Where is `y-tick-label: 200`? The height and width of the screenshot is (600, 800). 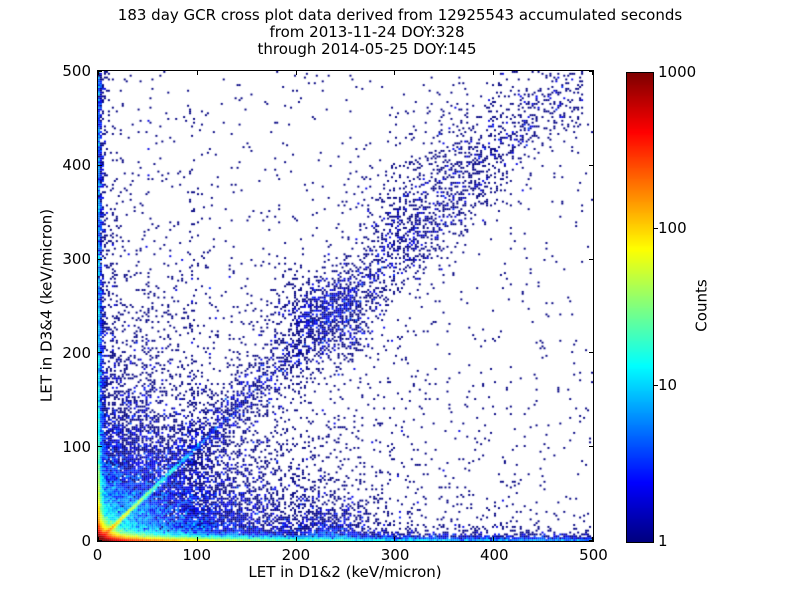 y-tick-label: 200 is located at coordinates (76, 352).